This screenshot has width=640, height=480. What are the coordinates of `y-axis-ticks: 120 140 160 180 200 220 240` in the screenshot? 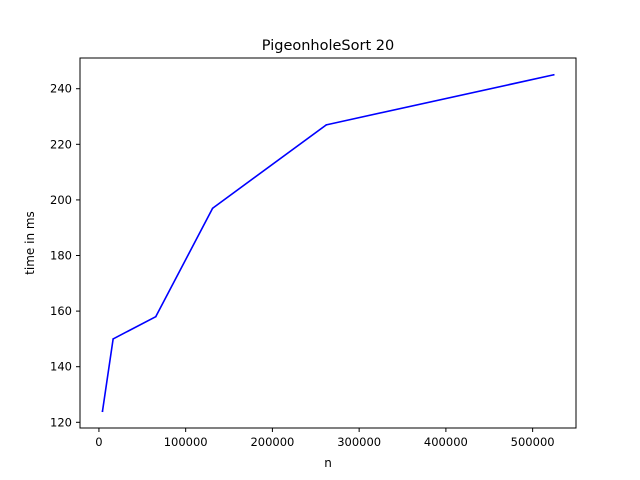 It's located at (65, 255).